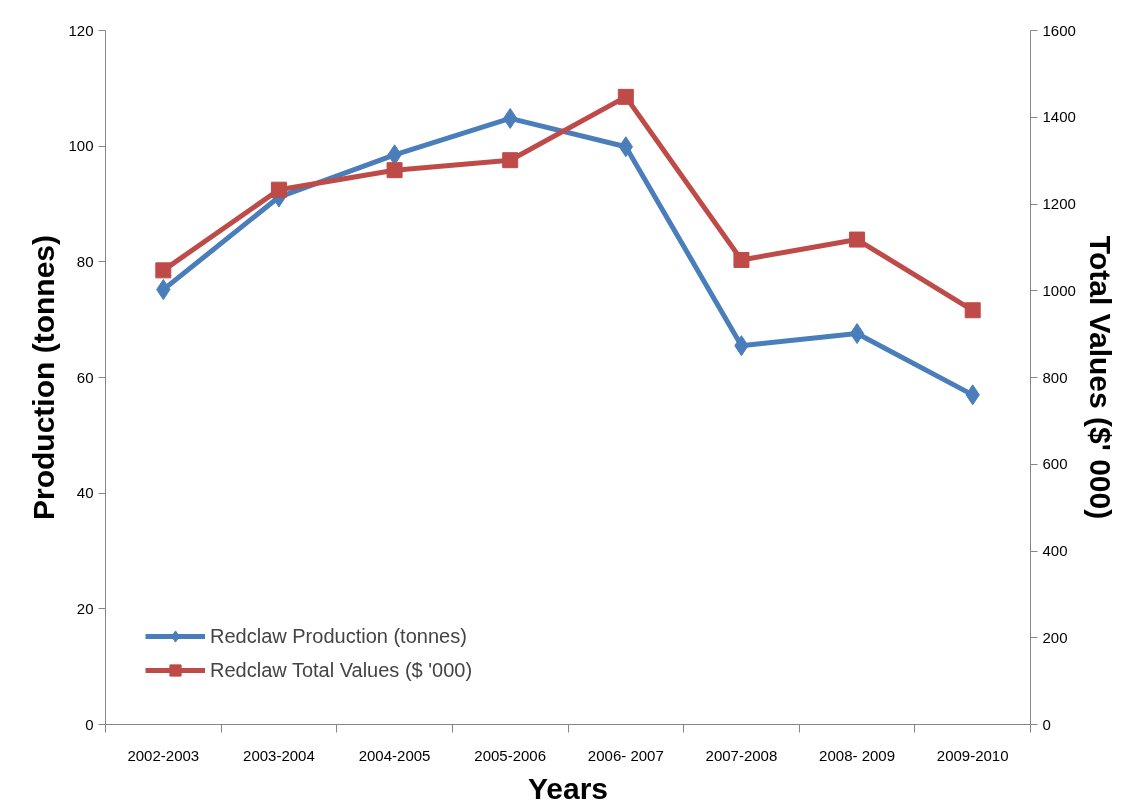 The width and height of the screenshot is (1130, 807). Describe the element at coordinates (1055, 550) in the screenshot. I see `y2-tick-label: 400` at that location.